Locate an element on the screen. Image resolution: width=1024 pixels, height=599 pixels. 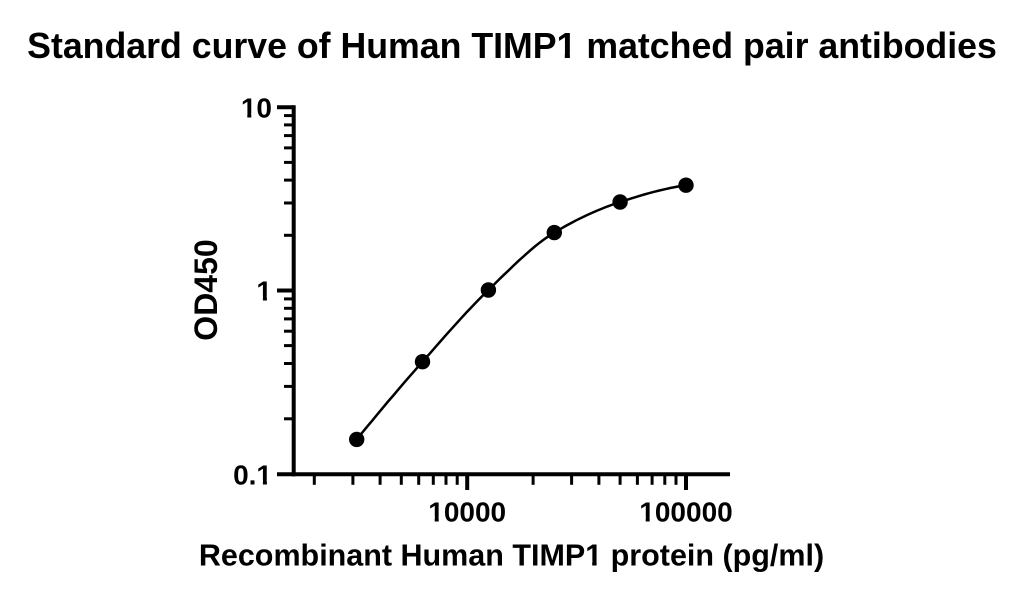
svg-text: 0.1 is located at coordinates (252, 474).